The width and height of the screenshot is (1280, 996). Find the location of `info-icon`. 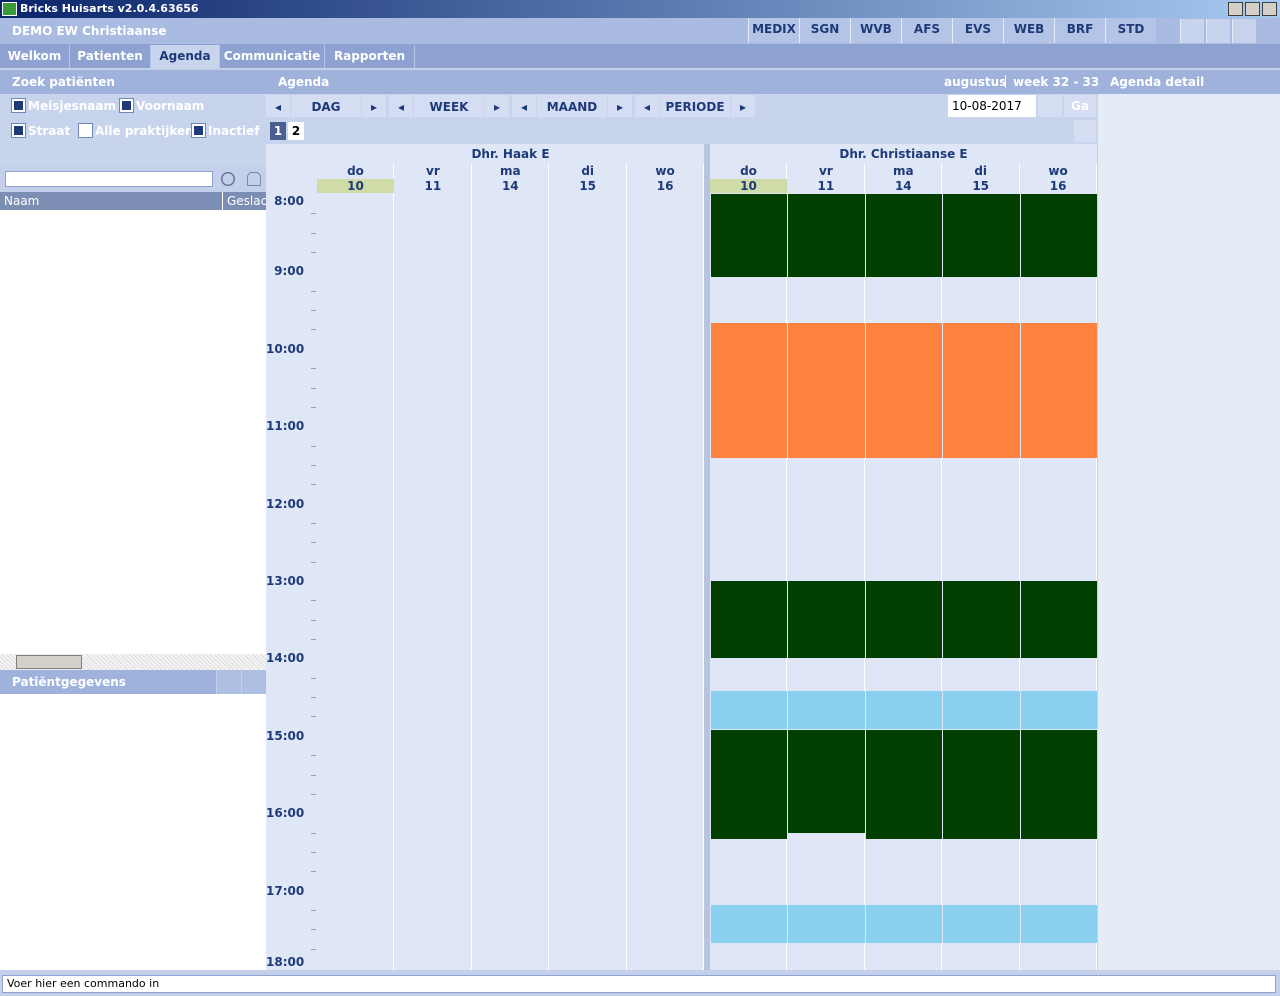

info-icon is located at coordinates (1218, 31).